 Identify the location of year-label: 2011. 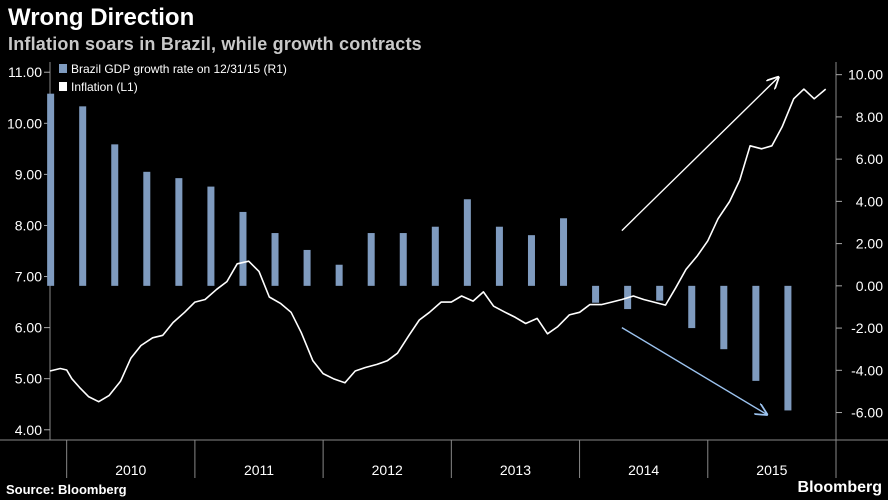
(259, 470).